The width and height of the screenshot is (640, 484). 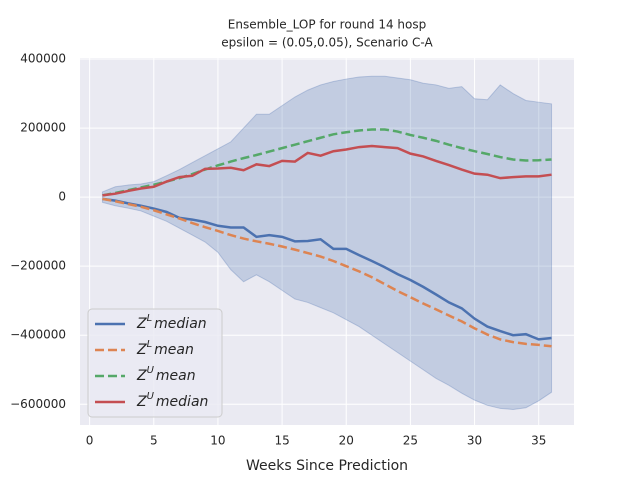 I want to click on y-tick-label: −200000, so click(x=38, y=266).